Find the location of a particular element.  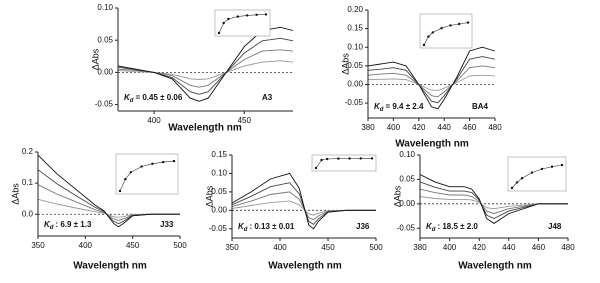

y-tick-label: 0.15 is located at coordinates (355, 28).